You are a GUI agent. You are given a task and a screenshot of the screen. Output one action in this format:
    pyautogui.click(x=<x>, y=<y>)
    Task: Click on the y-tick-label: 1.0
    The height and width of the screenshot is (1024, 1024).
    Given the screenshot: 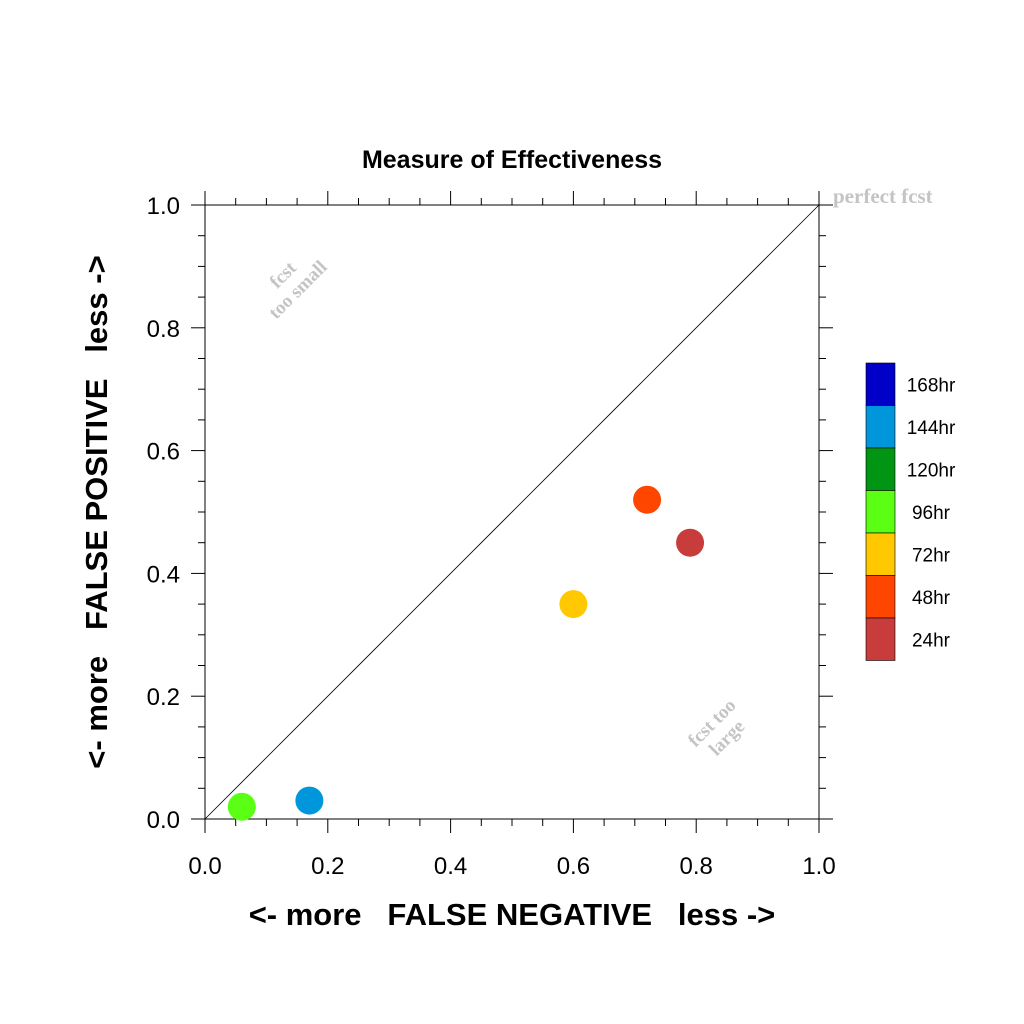 What is the action you would take?
    pyautogui.click(x=163, y=206)
    